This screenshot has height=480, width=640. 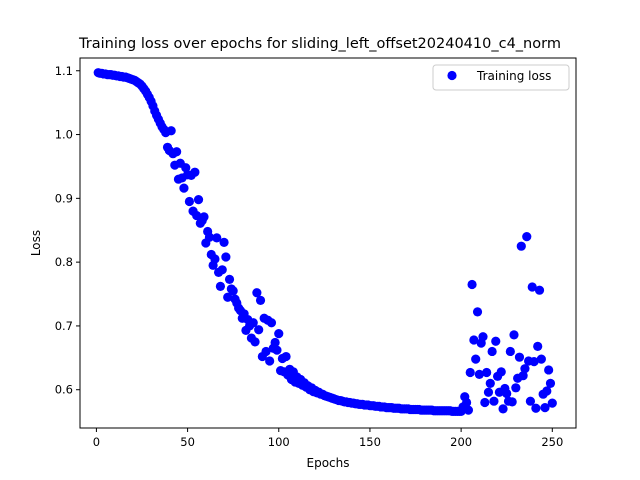 What do you see at coordinates (64, 326) in the screenshot?
I see `y-tick-label: 0.7` at bounding box center [64, 326].